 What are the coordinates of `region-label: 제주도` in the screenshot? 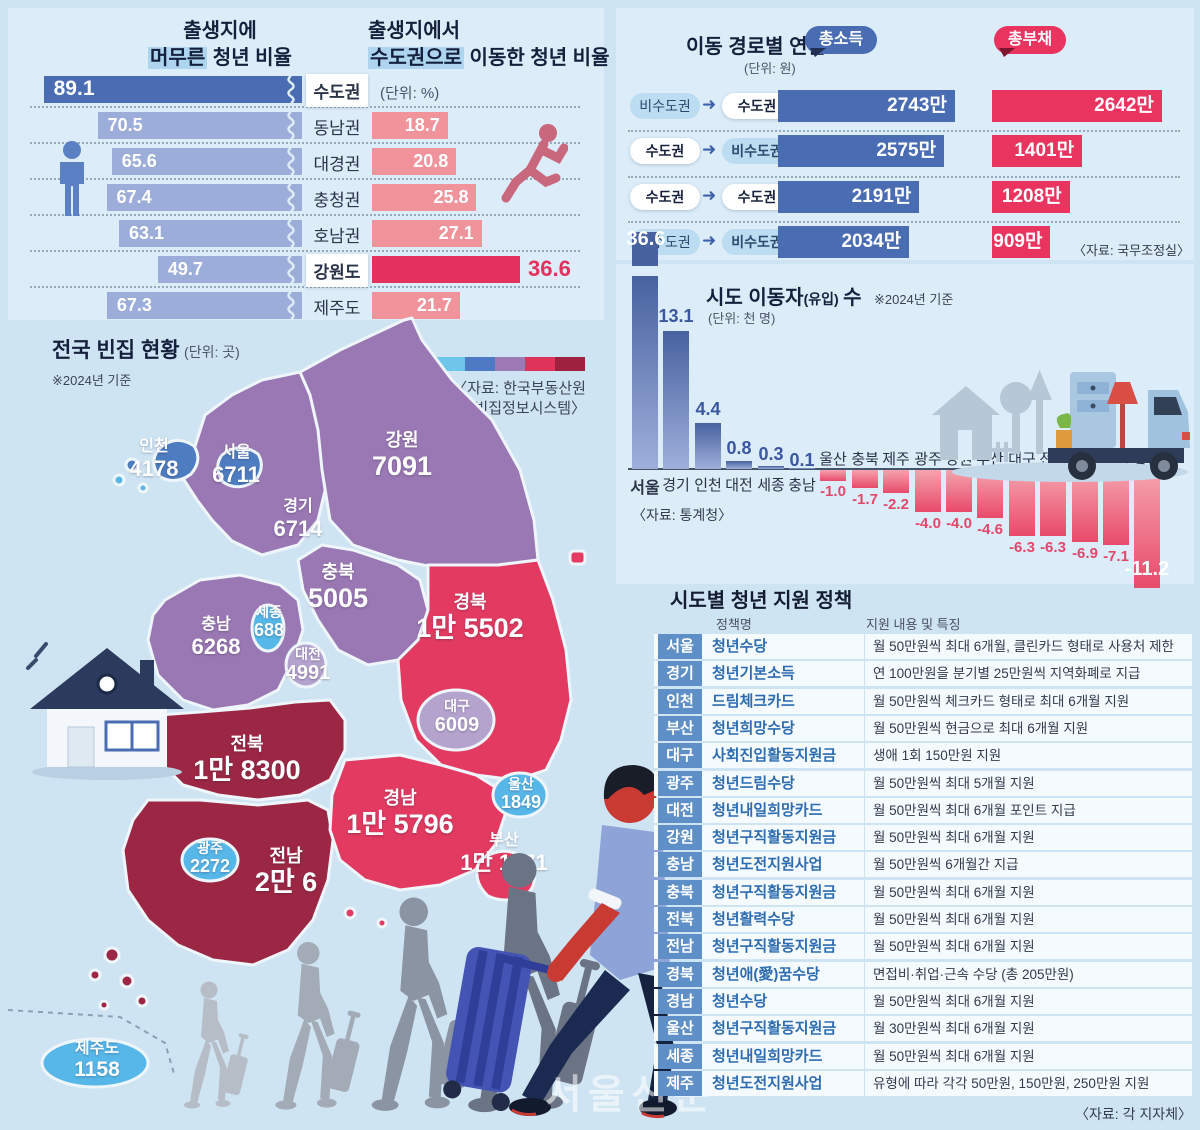 It's located at (337, 308).